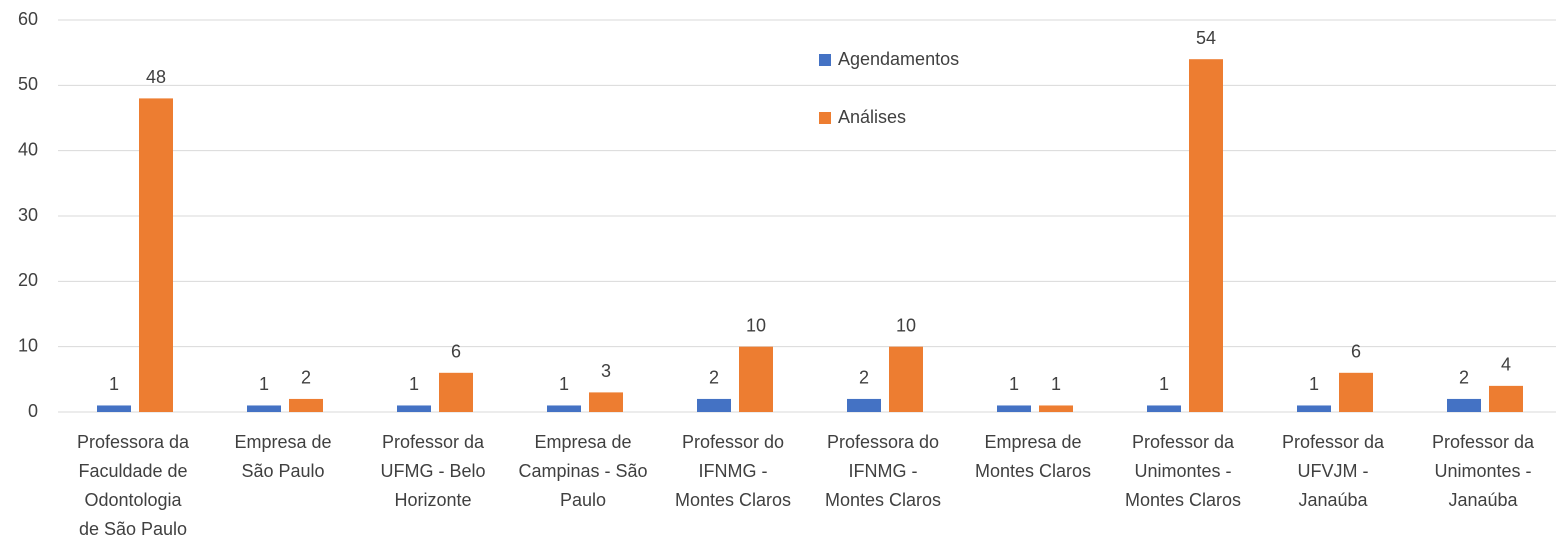 This screenshot has height=541, width=1557. What do you see at coordinates (282, 471) in the screenshot?
I see `x-tick-label: São Paulo` at bounding box center [282, 471].